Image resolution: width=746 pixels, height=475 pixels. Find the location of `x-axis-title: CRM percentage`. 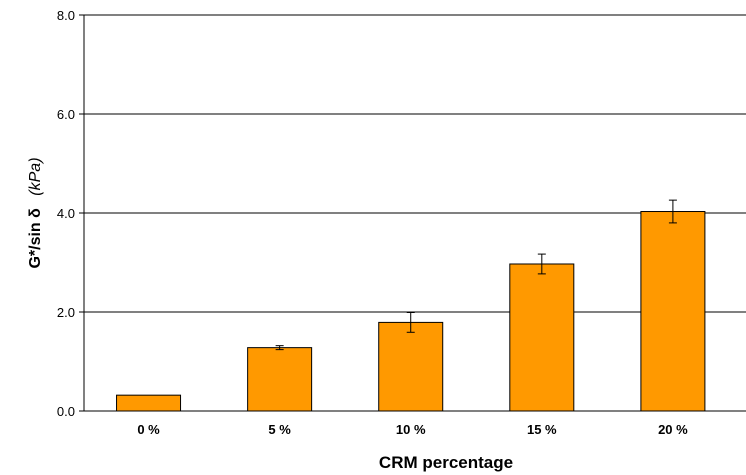

x-axis-title: CRM percentage is located at coordinates (446, 462).